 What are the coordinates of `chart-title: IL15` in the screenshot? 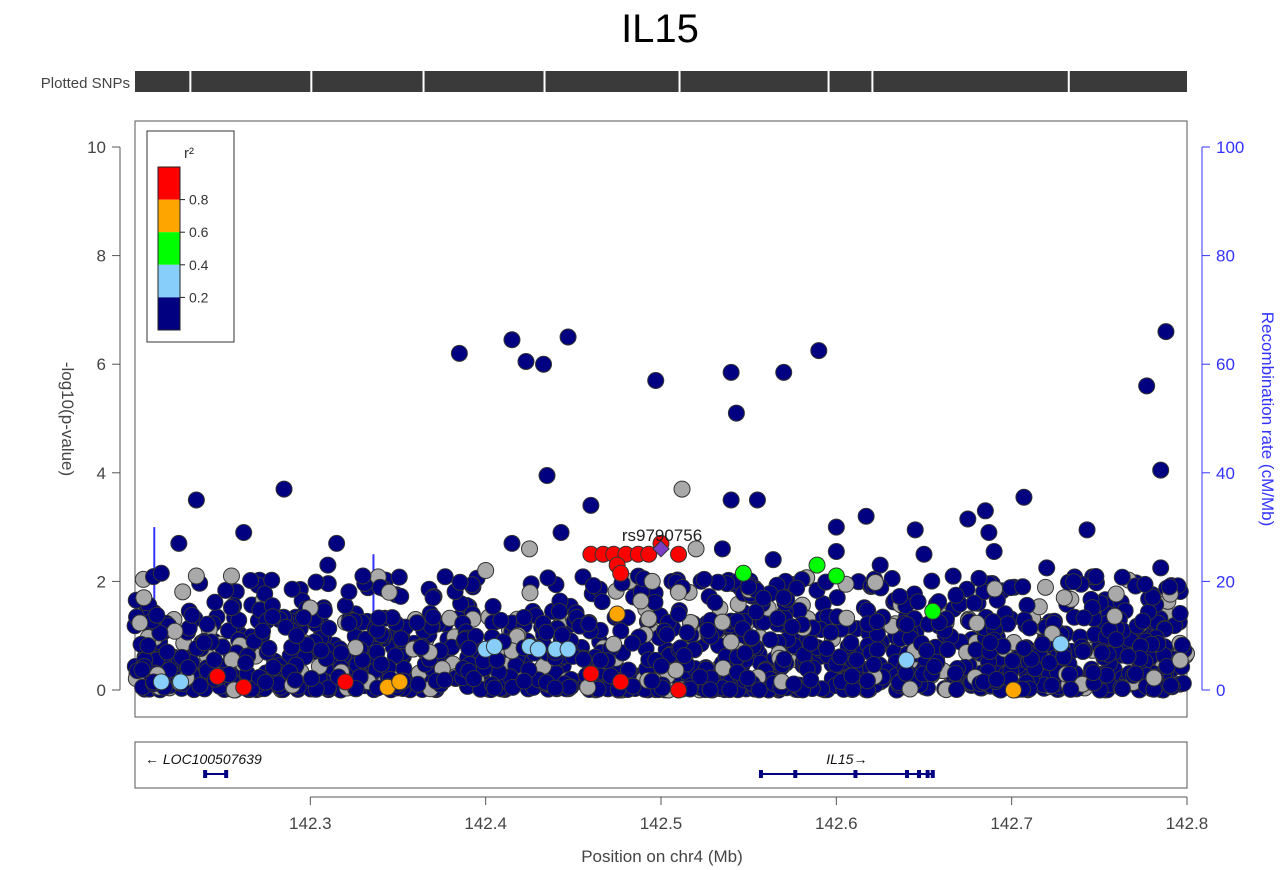 It's located at (660, 29).